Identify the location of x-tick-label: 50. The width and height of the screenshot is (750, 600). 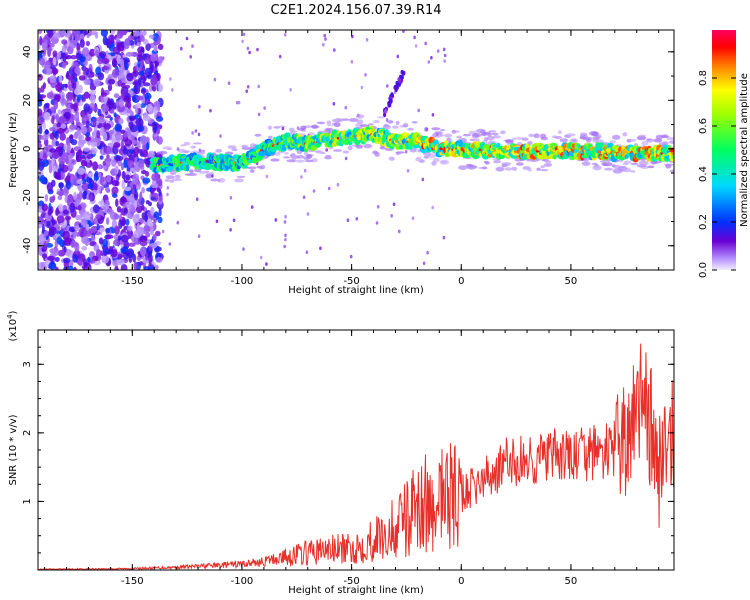
(571, 281).